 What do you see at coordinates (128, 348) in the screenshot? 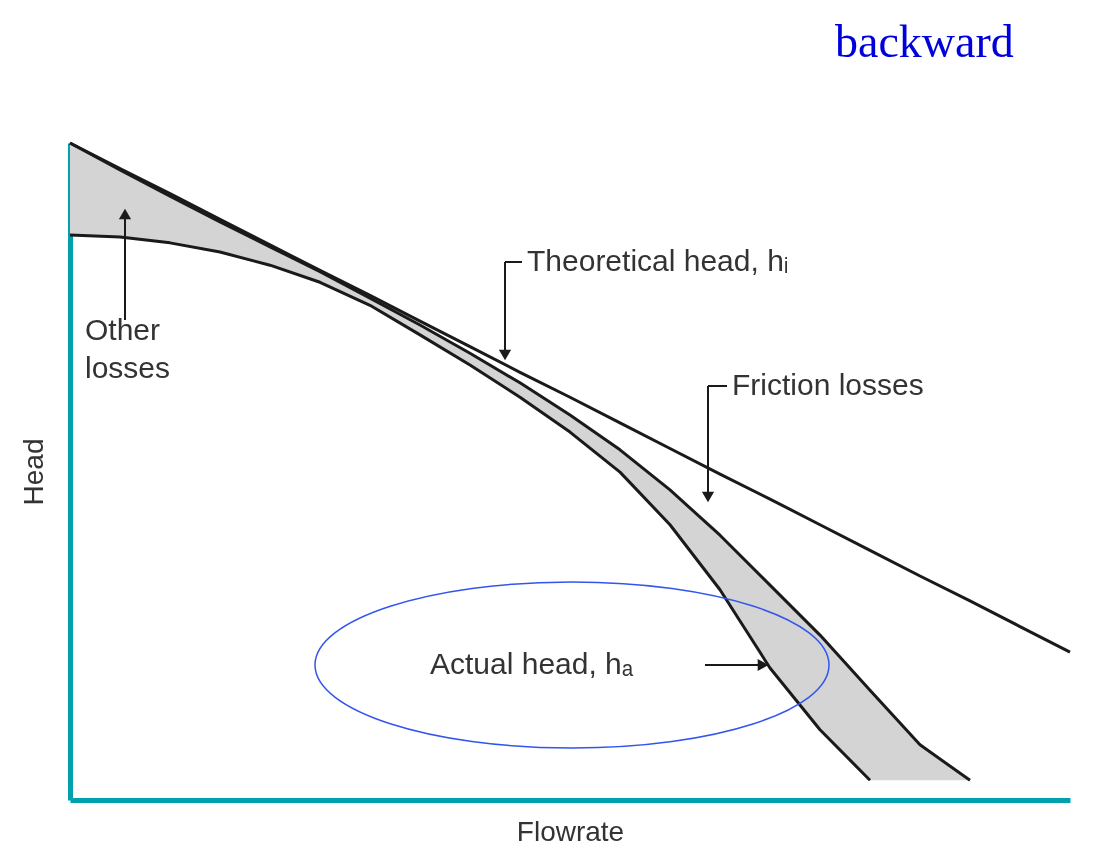
I see `annotation: Other losses` at bounding box center [128, 348].